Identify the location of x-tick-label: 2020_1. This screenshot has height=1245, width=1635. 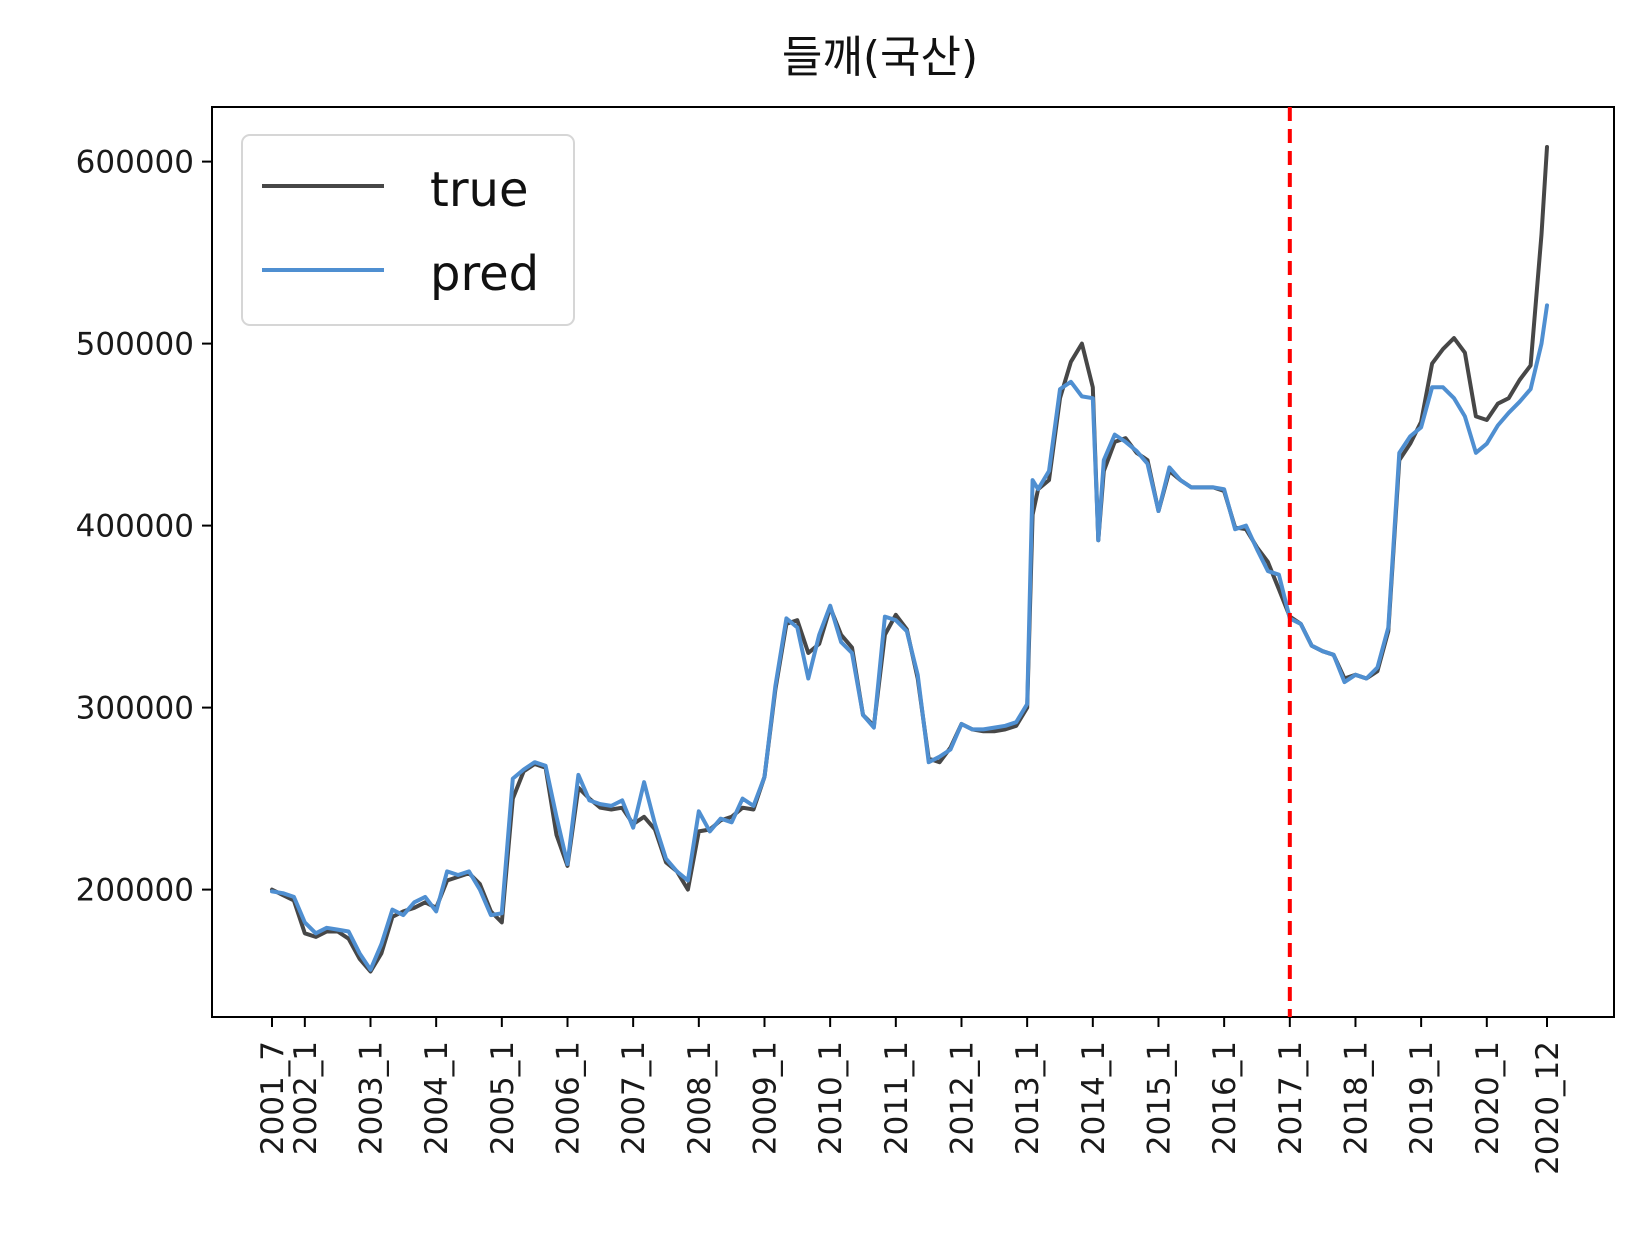
(1488, 1098).